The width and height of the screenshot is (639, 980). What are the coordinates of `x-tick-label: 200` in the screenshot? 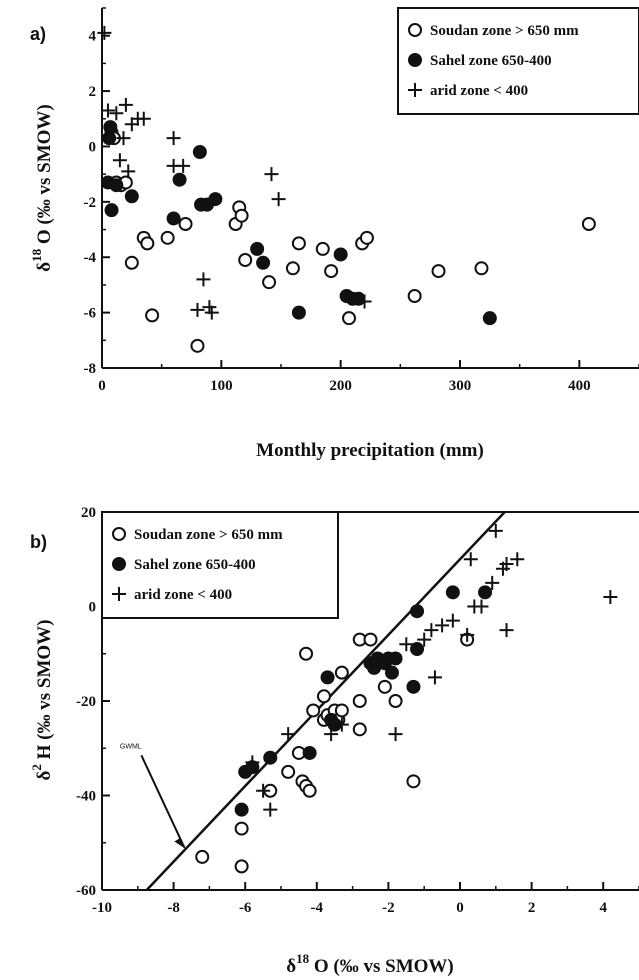 It's located at (340, 386).